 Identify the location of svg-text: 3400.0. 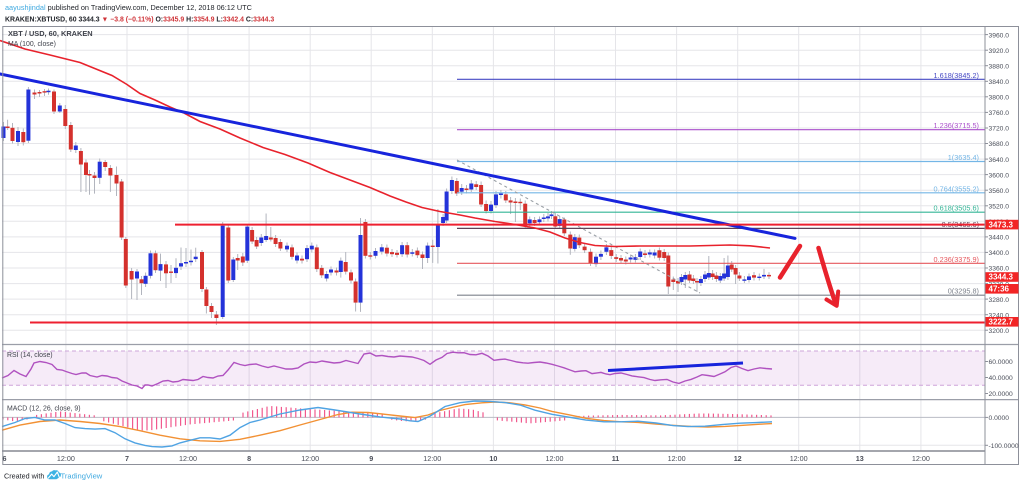
(999, 253).